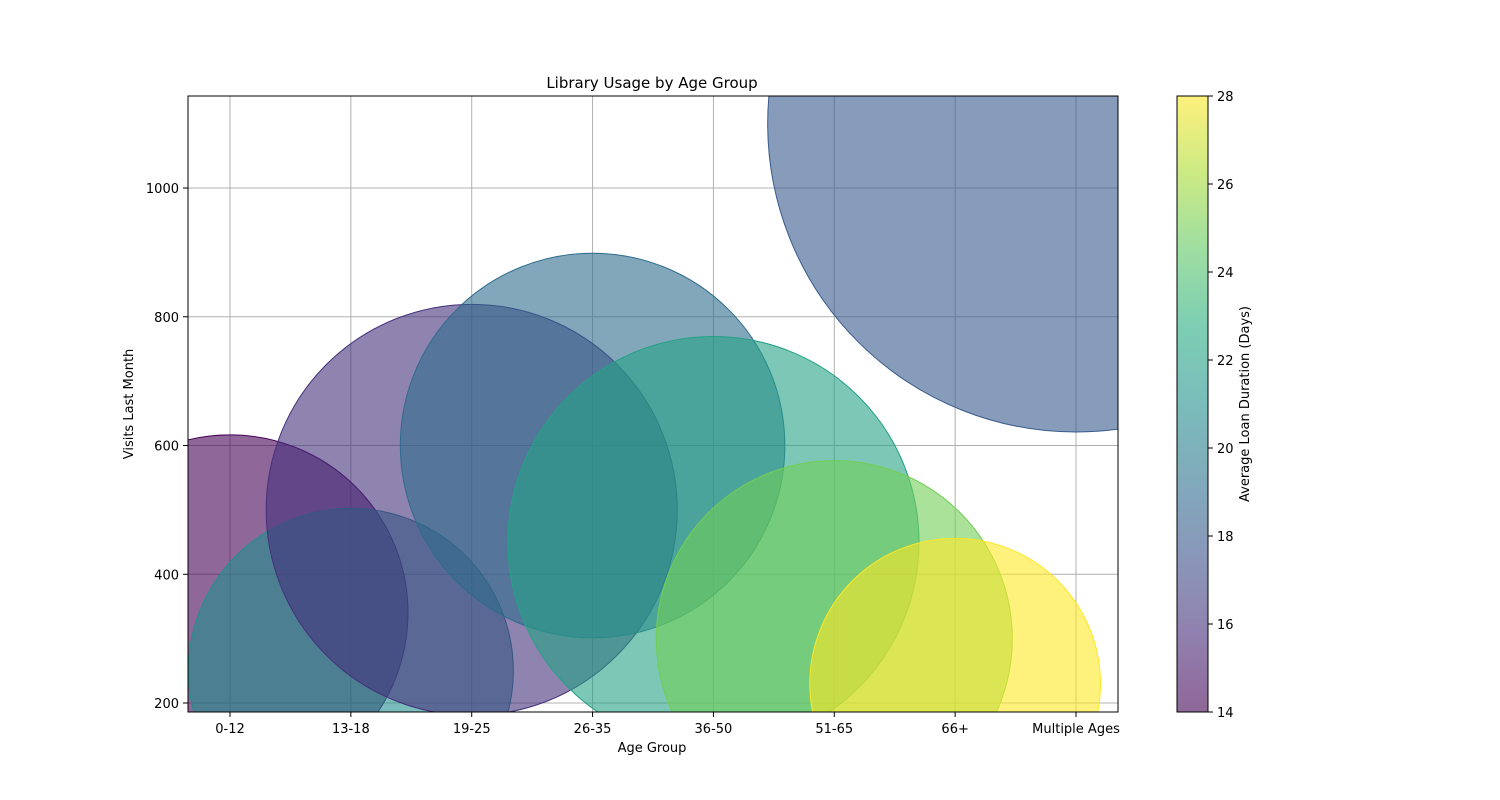  What do you see at coordinates (166, 318) in the screenshot?
I see `y-tick-label: 800` at bounding box center [166, 318].